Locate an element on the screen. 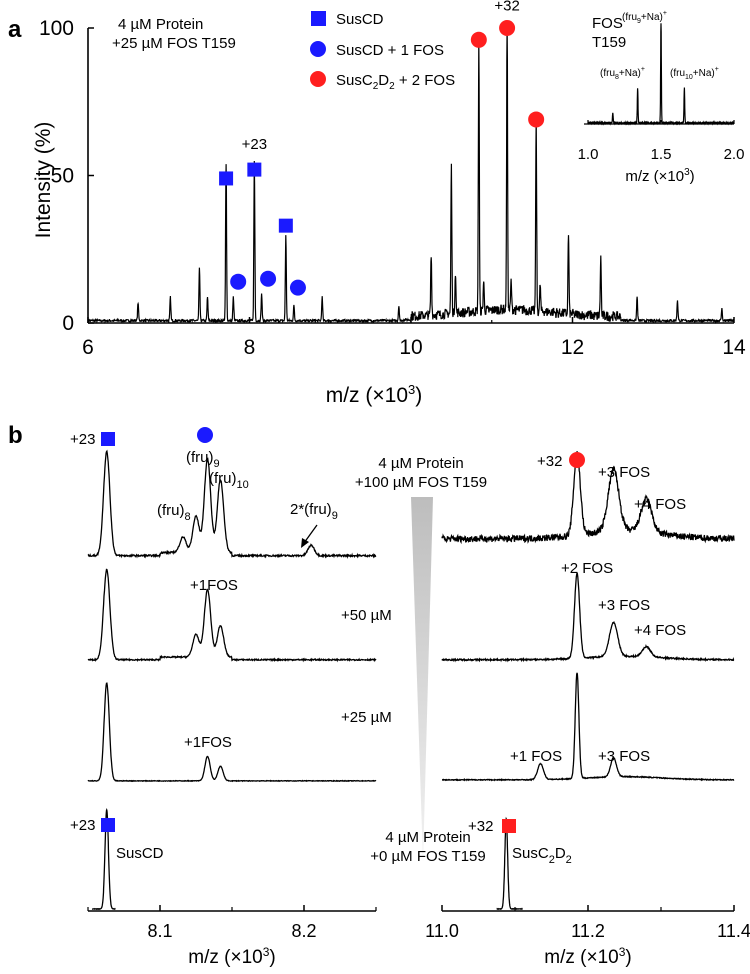  label-plus1fos-25: +1FOS is located at coordinates (208, 742).